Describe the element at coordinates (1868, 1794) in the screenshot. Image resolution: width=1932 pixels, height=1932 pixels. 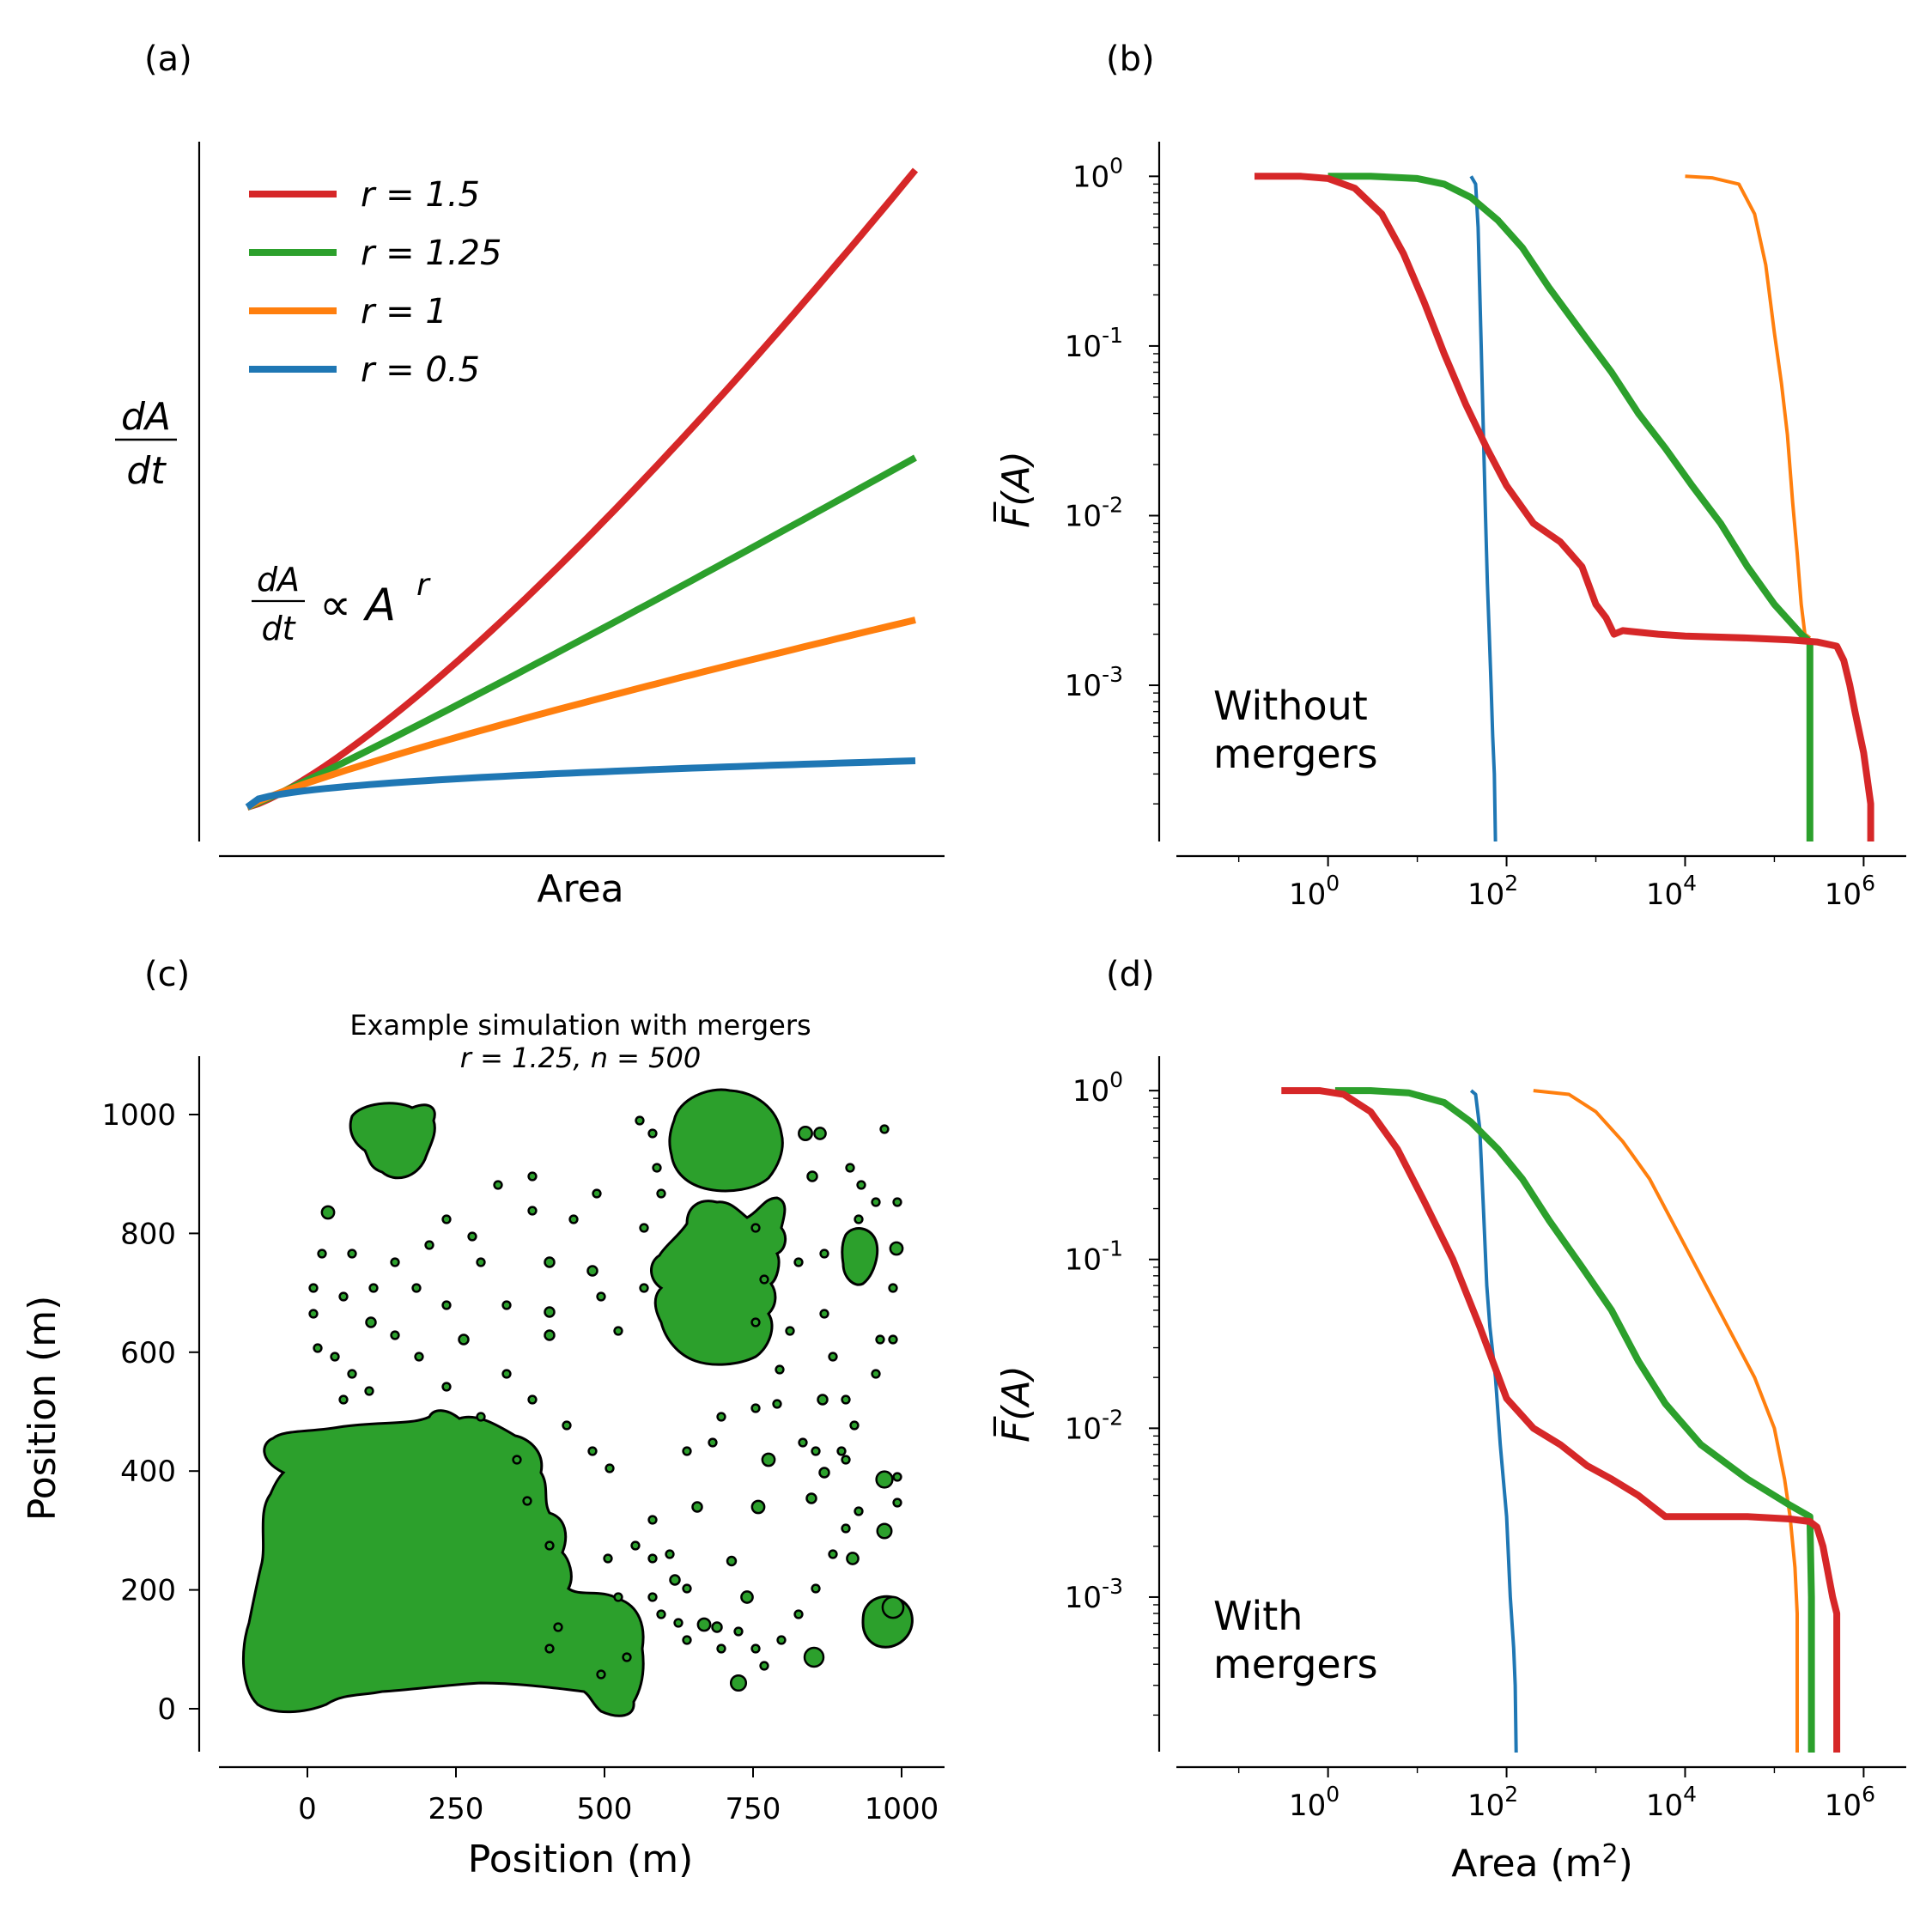
I see `x-tick-exp: 6` at that location.